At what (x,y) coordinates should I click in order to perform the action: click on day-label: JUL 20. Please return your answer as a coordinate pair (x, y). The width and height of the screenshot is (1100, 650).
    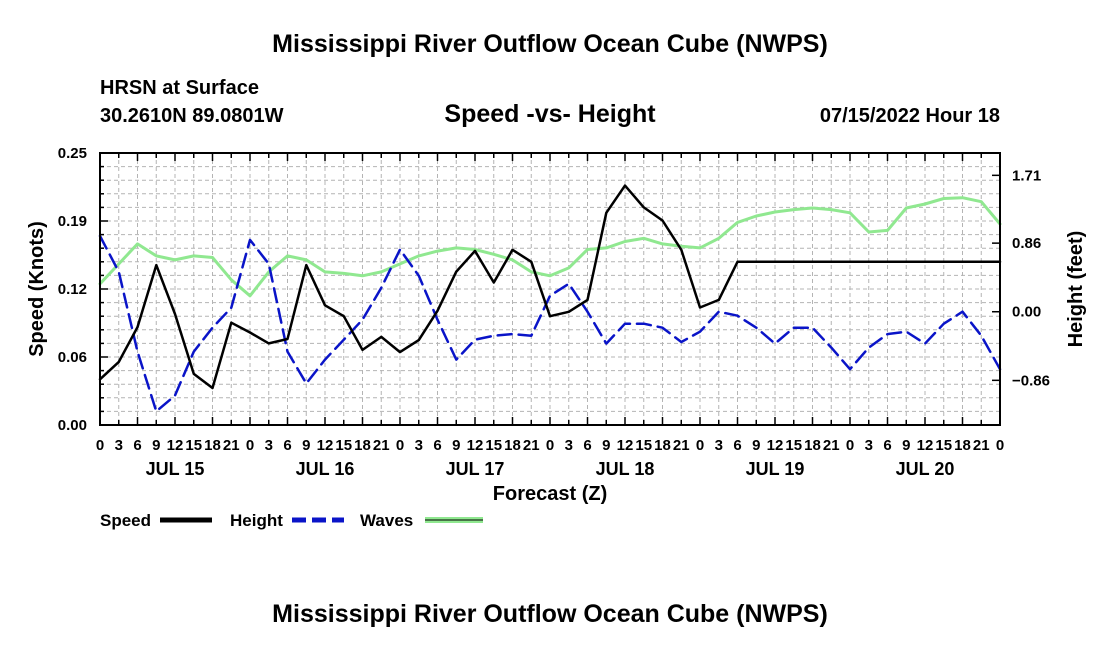
    Looking at the image, I should click on (925, 469).